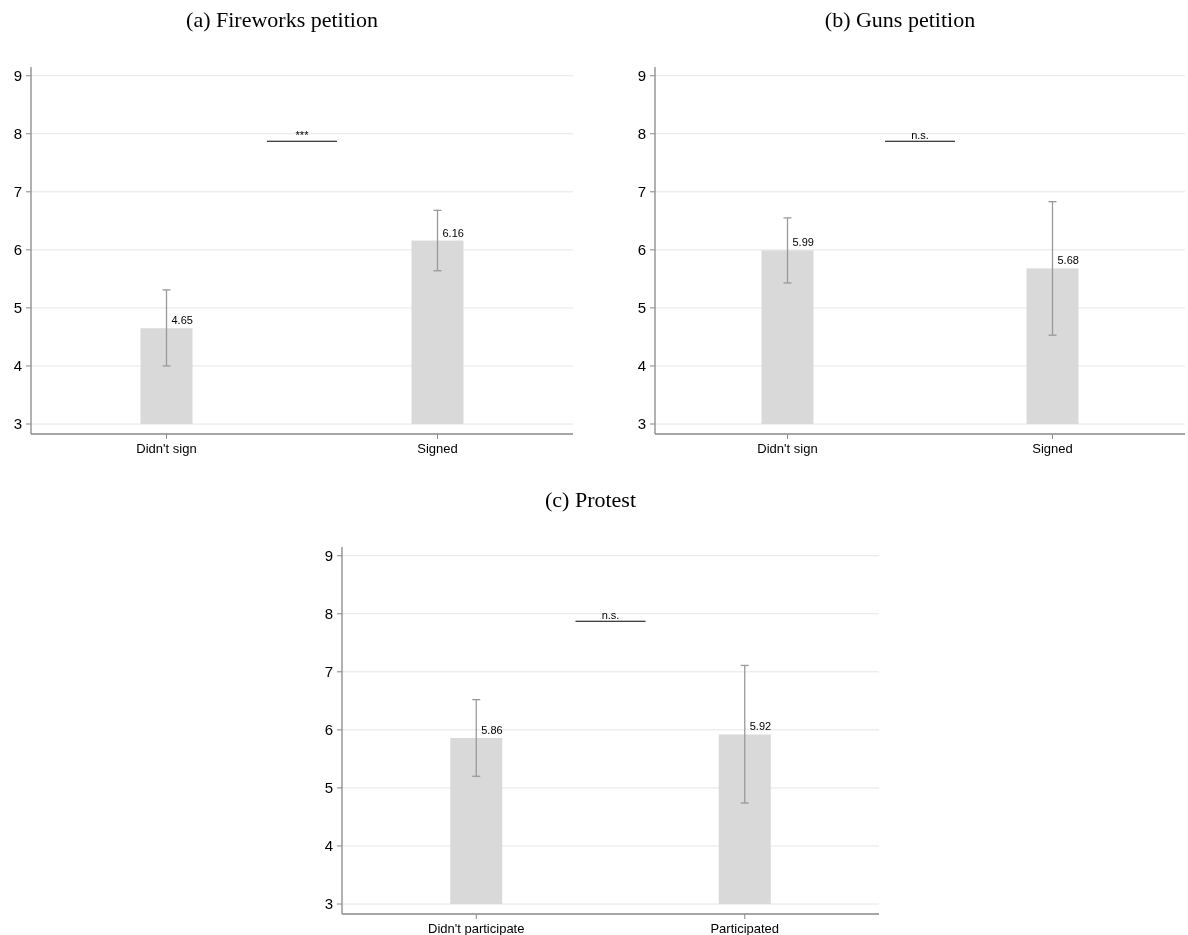 This screenshot has width=1188, height=935. I want to click on data-label: 5.86, so click(492, 729).